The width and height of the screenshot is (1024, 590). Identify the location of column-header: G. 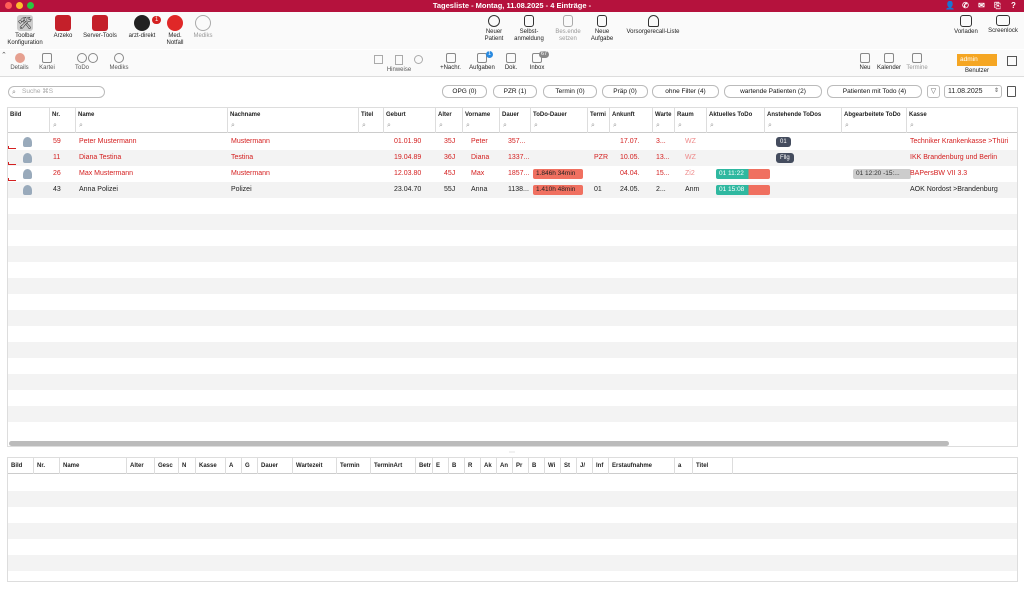
(250, 466).